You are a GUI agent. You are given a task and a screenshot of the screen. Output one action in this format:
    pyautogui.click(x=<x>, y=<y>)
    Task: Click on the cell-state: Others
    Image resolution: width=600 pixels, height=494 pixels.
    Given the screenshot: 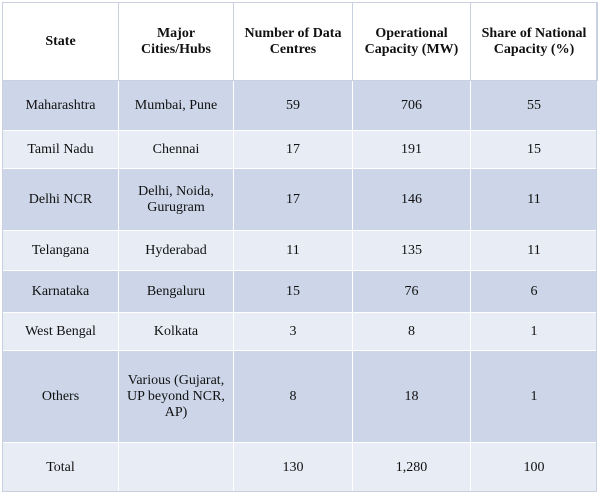 What is the action you would take?
    pyautogui.click(x=60, y=396)
    